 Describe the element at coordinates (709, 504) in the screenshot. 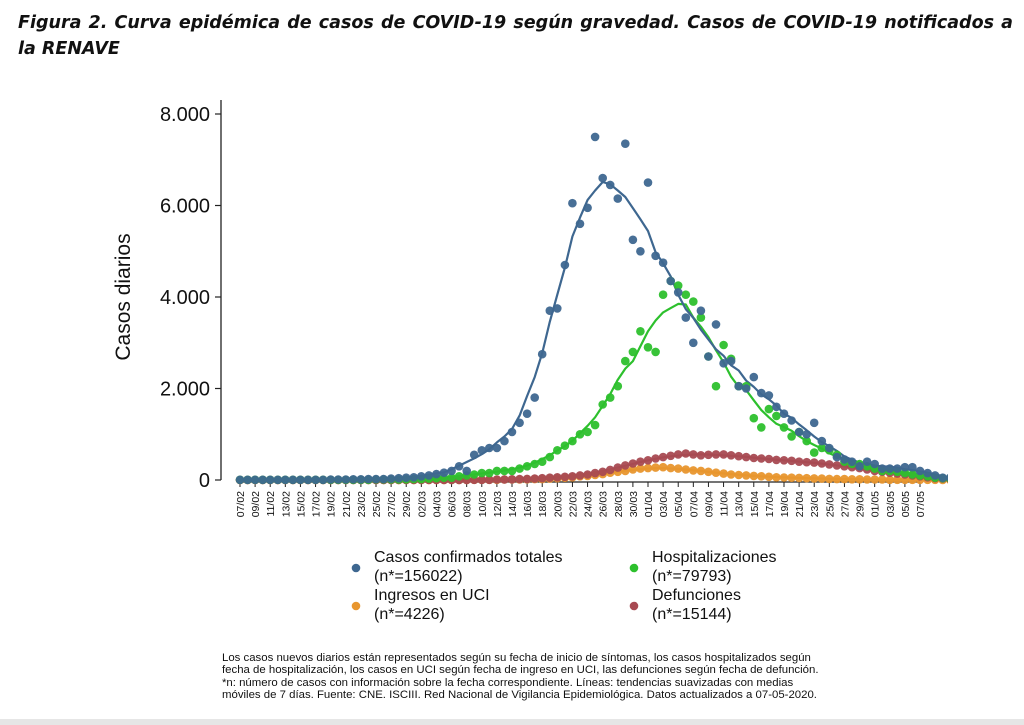

I see `x-tick-label: 09/04` at that location.